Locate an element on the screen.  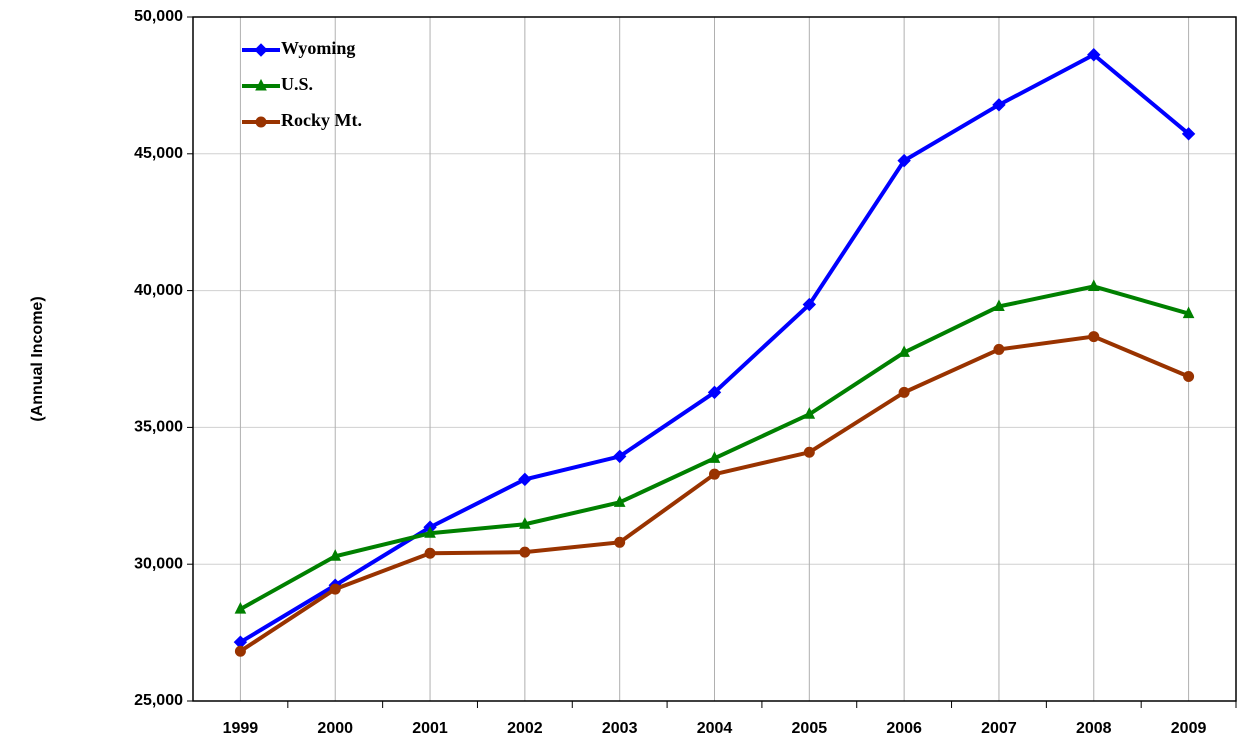
x-tick-label: 2008 is located at coordinates (1094, 728).